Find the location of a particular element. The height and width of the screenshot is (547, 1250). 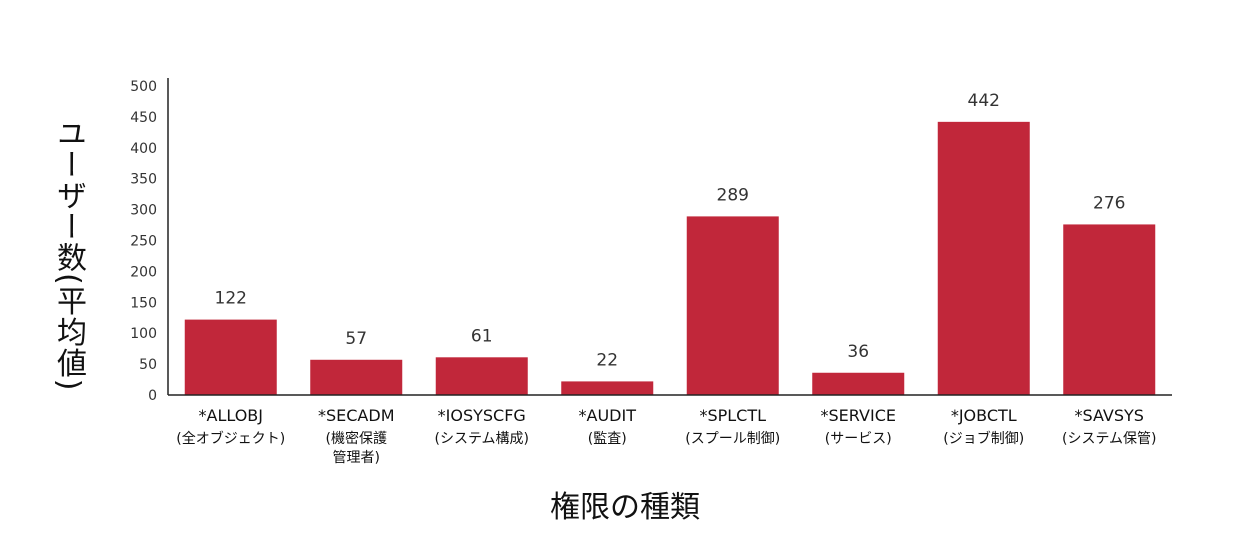

y-tick-label: 250 is located at coordinates (143, 242).